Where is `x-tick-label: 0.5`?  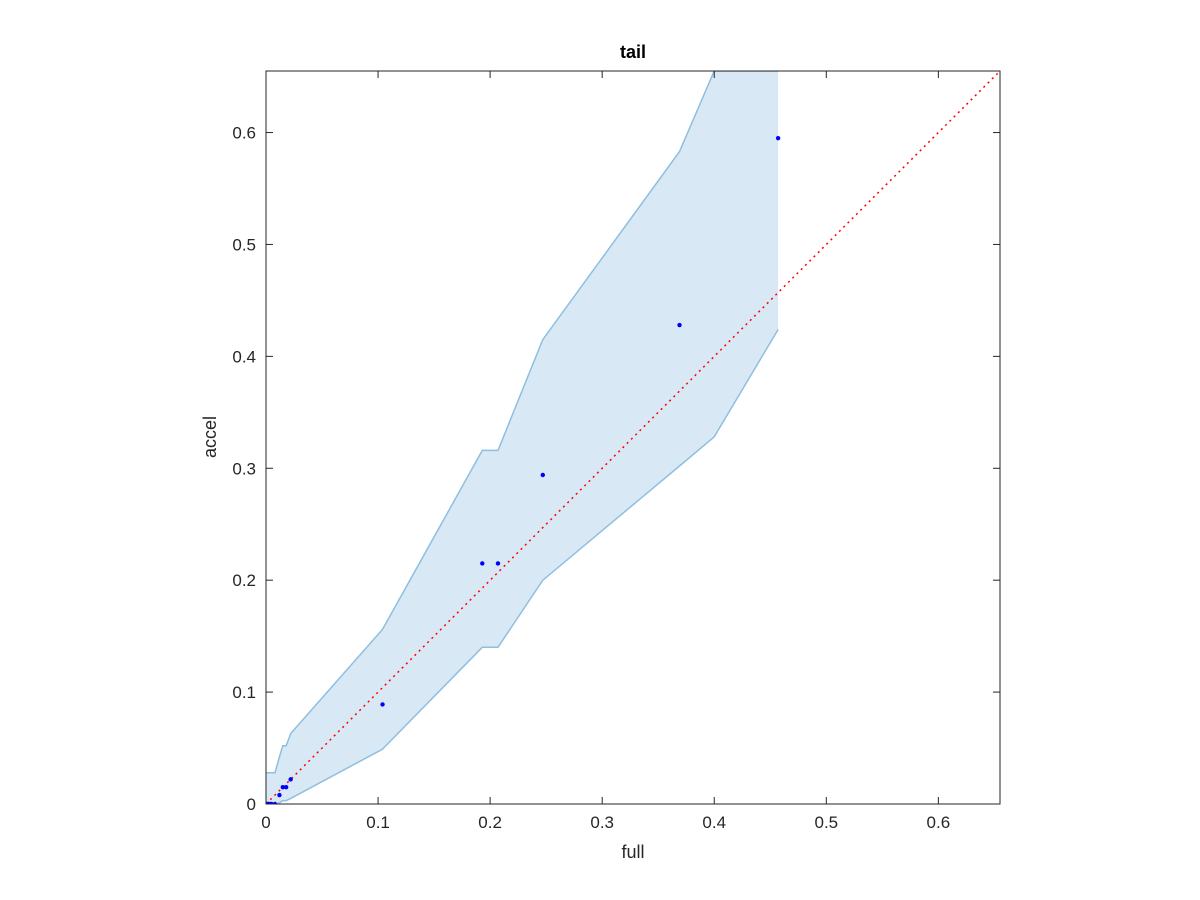 x-tick-label: 0.5 is located at coordinates (826, 822).